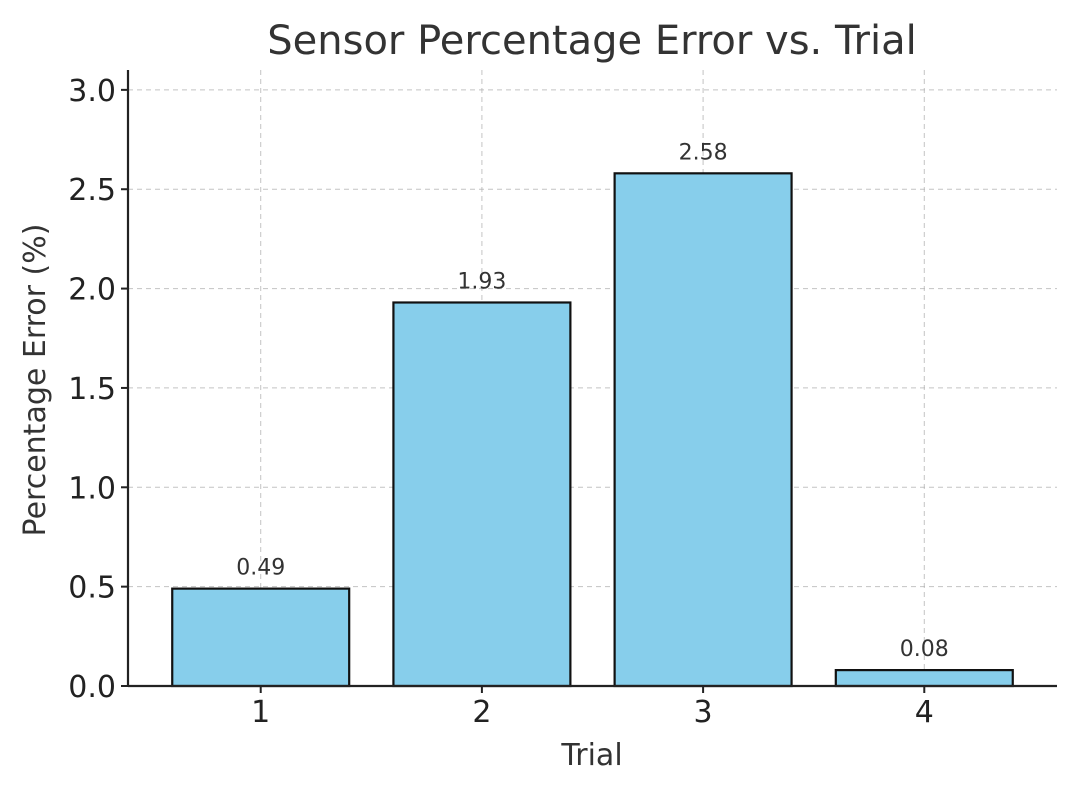 This screenshot has width=1077, height=793. I want to click on x-tick-label: 4, so click(924, 712).